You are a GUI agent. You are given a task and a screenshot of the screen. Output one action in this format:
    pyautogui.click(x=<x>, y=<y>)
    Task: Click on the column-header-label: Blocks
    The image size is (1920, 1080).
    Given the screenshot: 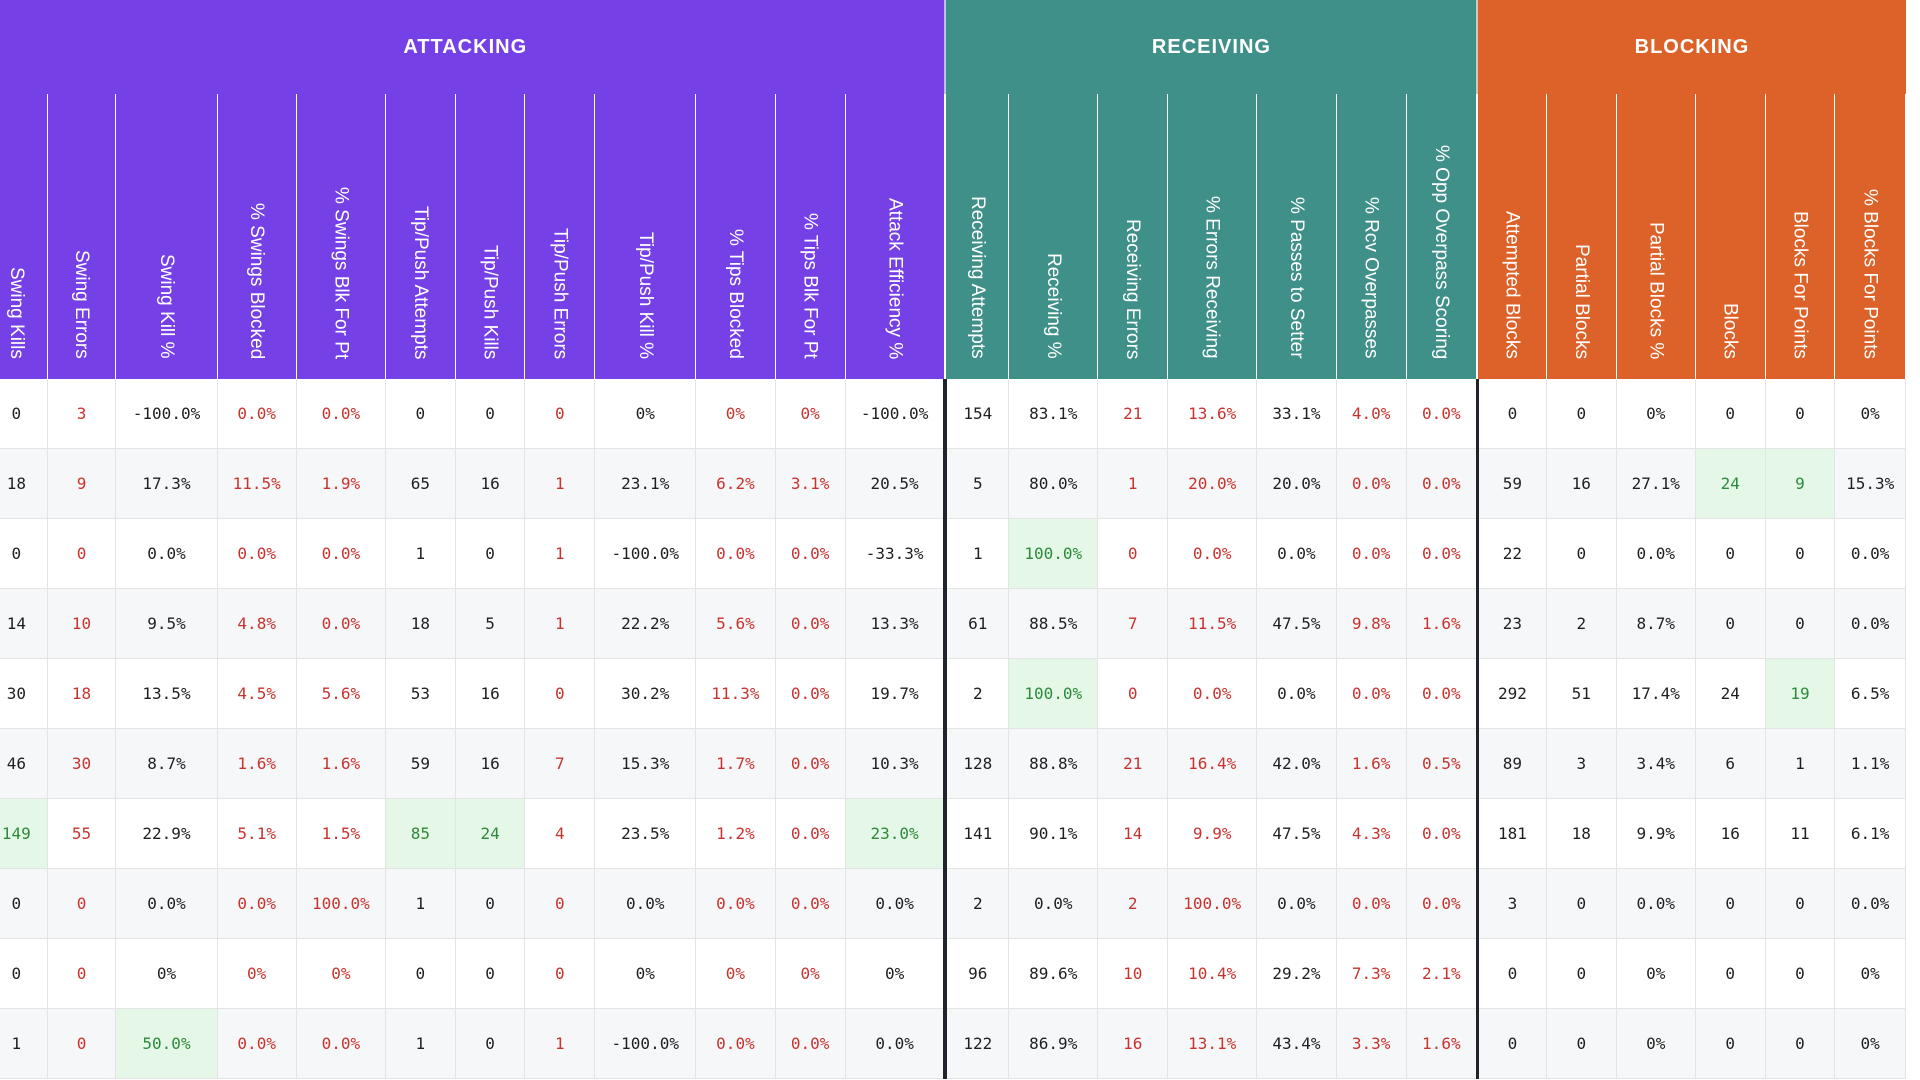 What is the action you would take?
    pyautogui.click(x=1730, y=331)
    